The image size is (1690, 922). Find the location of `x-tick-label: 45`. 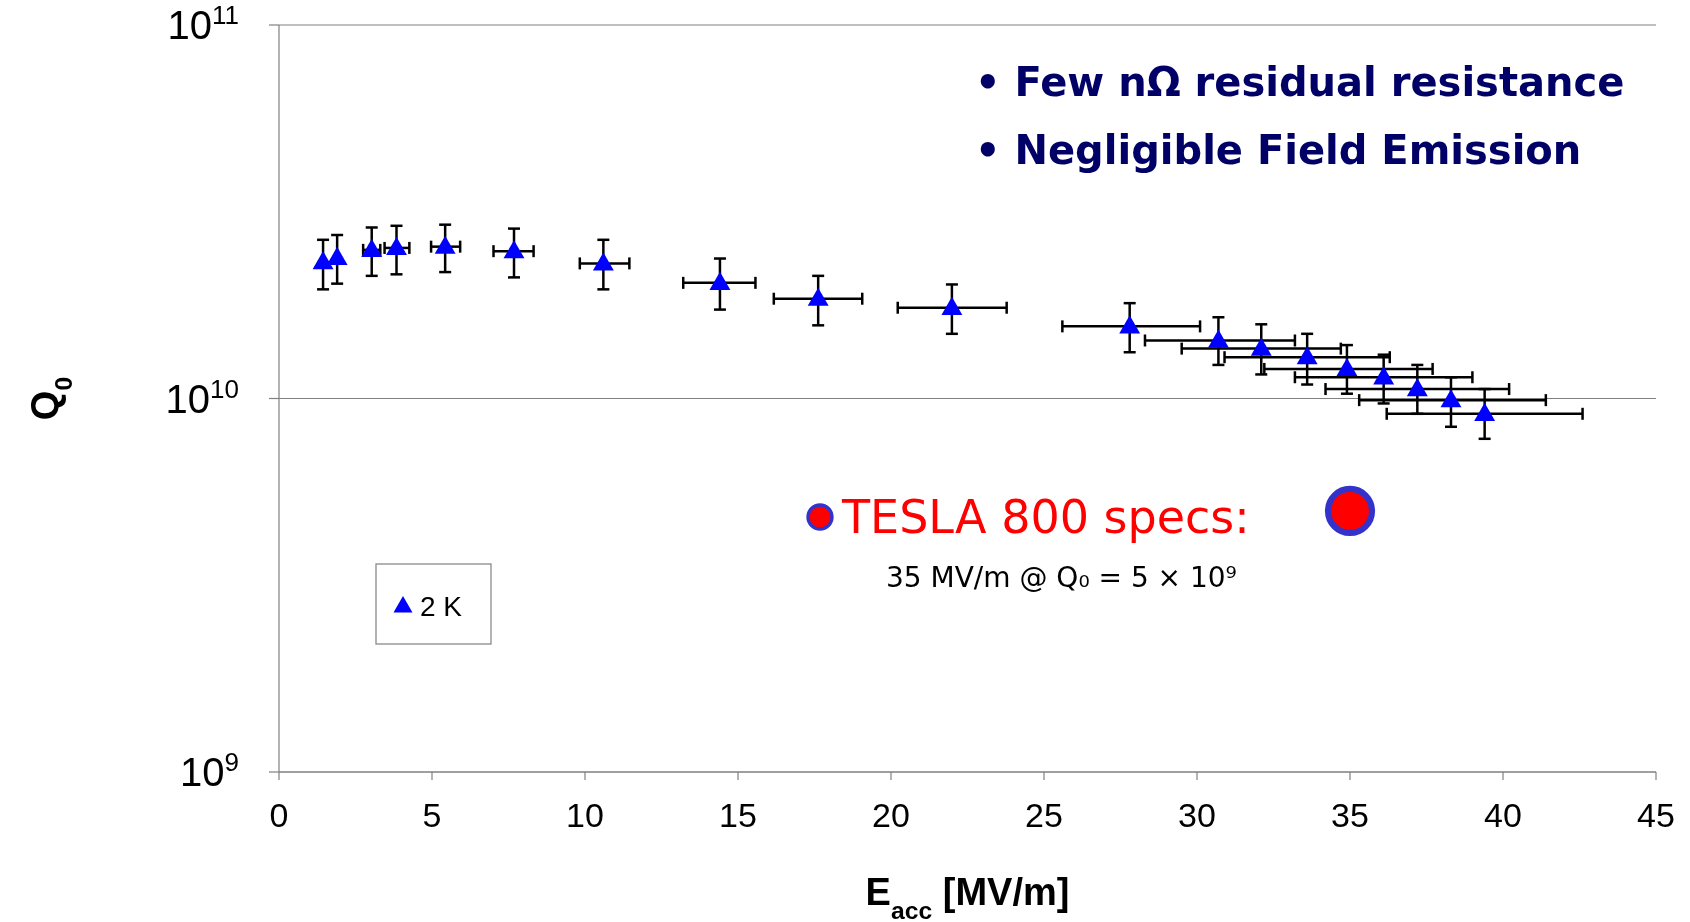

x-tick-label: 45 is located at coordinates (1656, 815).